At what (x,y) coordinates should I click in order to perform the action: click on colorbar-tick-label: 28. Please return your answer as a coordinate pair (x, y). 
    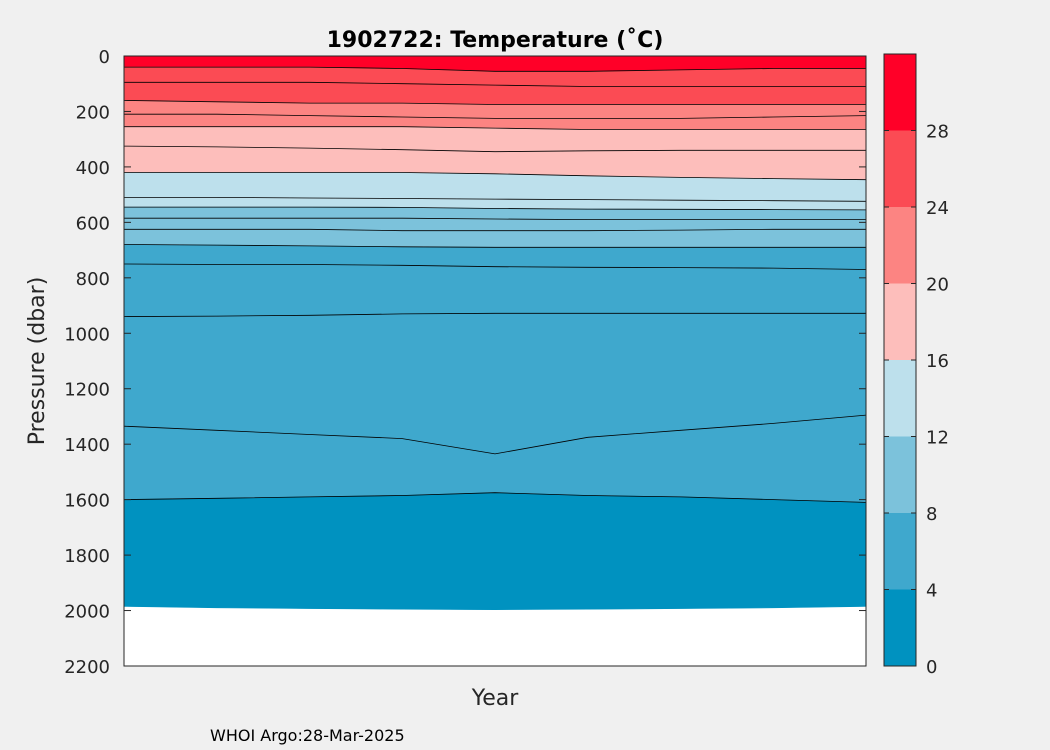
    Looking at the image, I should click on (937, 132).